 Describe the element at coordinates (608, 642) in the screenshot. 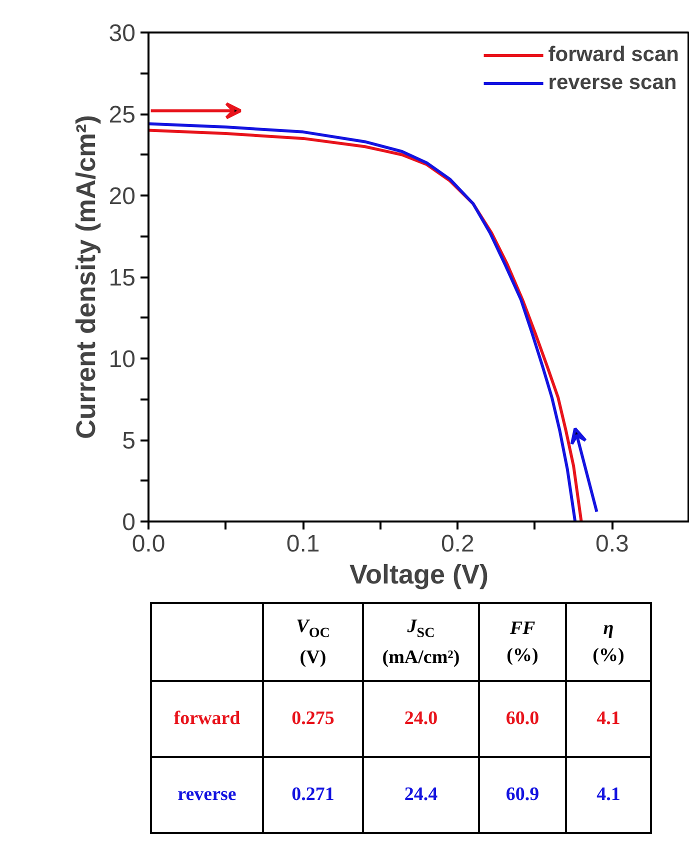

I see `table-header-cell: η (%)` at that location.